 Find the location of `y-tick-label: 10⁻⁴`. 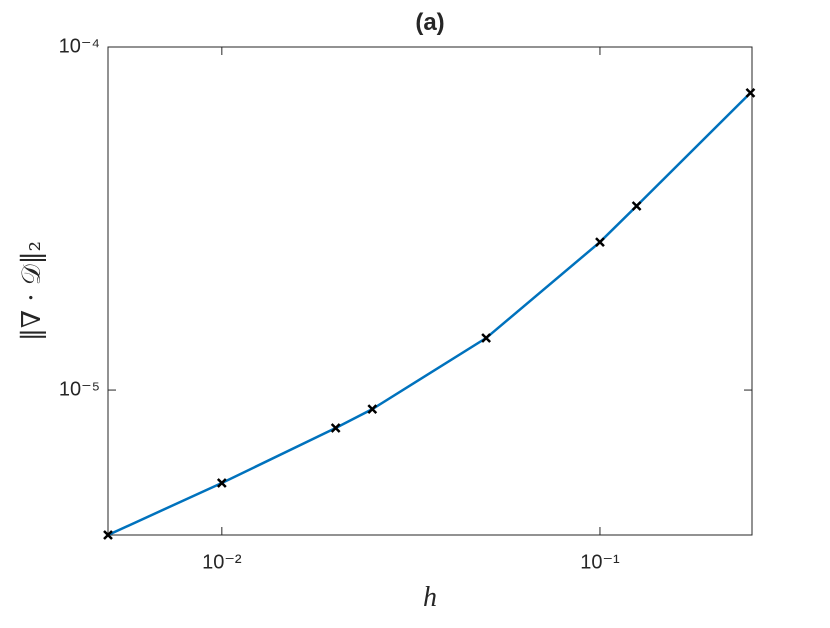

y-tick-label: 10⁻⁴ is located at coordinates (79, 46).